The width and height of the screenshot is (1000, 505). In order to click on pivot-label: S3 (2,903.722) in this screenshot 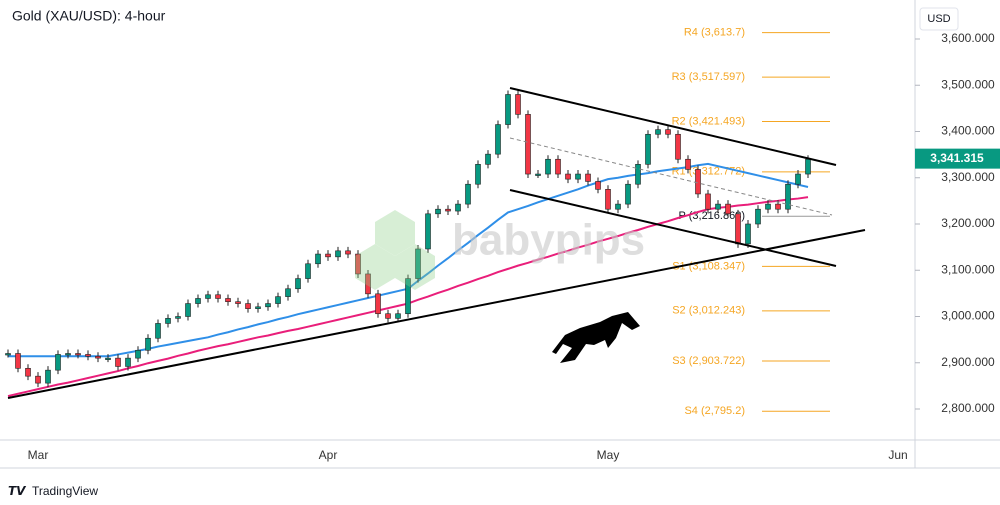, I will do `click(708, 361)`.